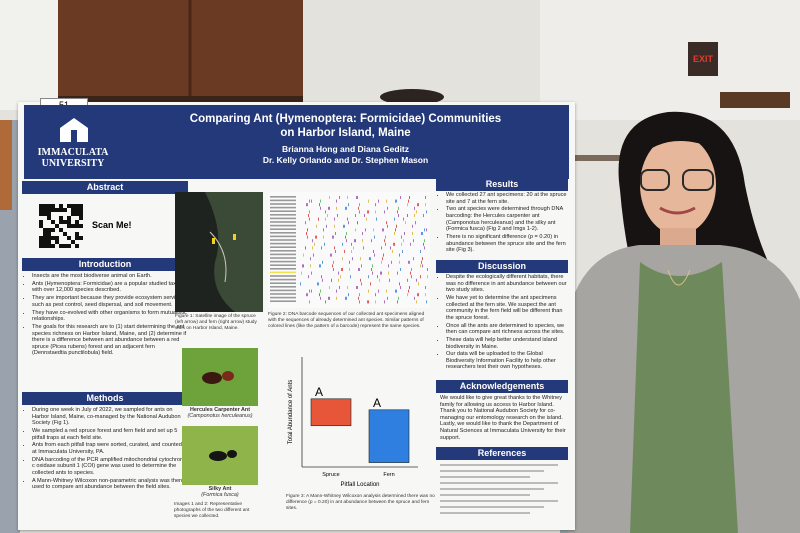  Describe the element at coordinates (296, 142) in the screenshot. I see `header-banner` at that location.